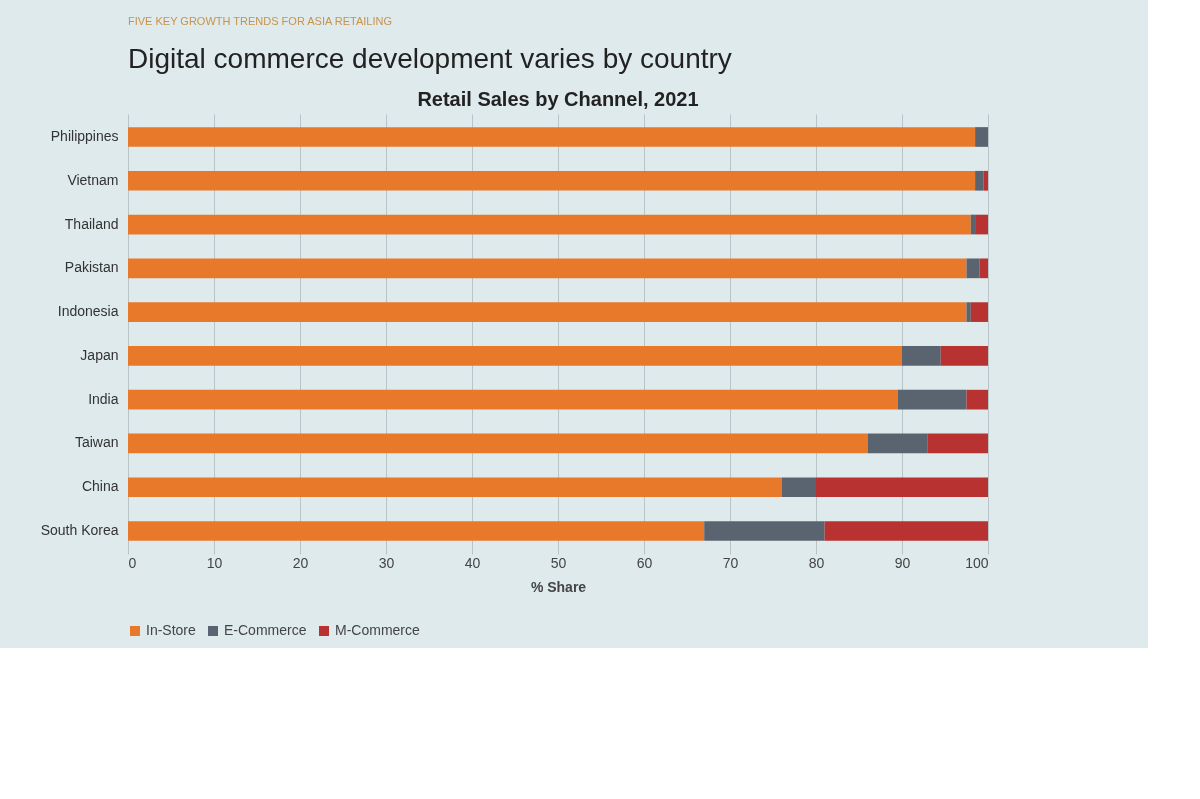  What do you see at coordinates (96, 442) in the screenshot?
I see `y-tick-label: Taiwan` at bounding box center [96, 442].